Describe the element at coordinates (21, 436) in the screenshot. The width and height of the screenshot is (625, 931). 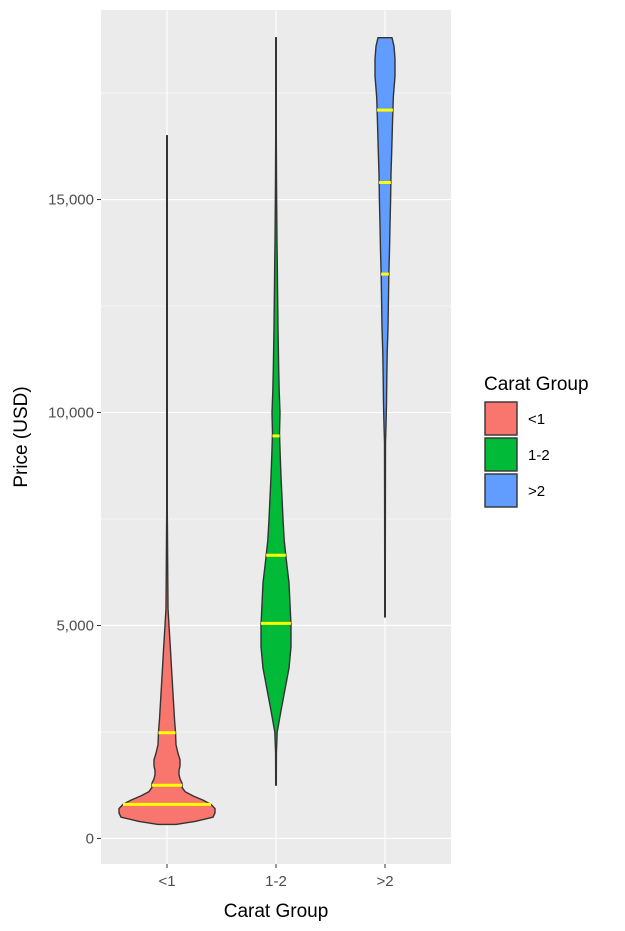
I see `y-axis-title: Price (USD)` at that location.